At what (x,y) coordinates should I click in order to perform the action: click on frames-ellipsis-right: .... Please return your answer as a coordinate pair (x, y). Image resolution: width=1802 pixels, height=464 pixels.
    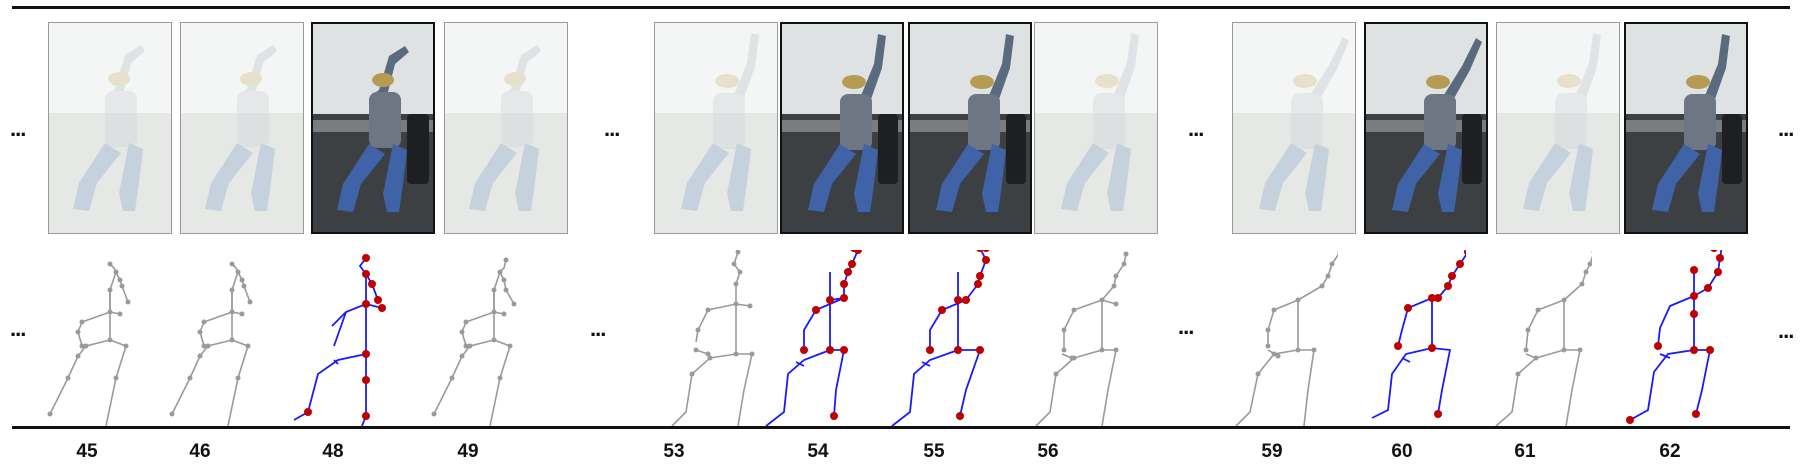
    Looking at the image, I should click on (1786, 128).